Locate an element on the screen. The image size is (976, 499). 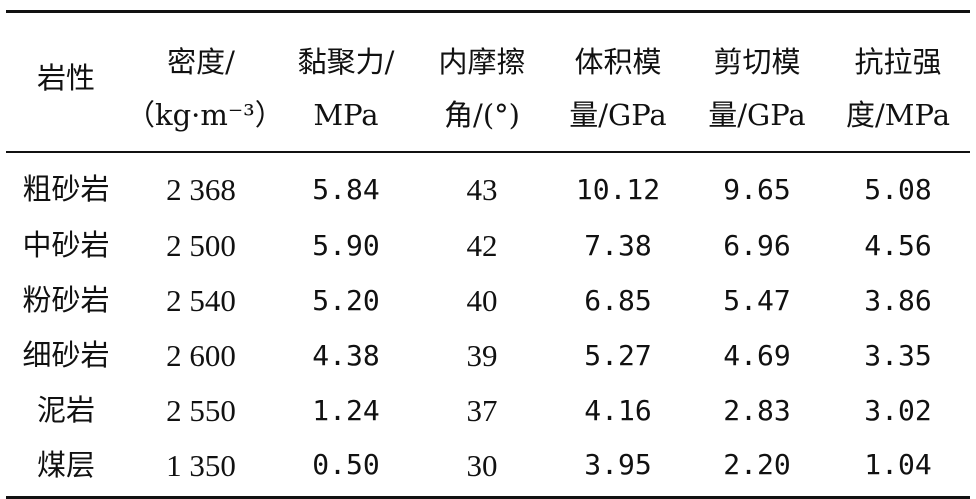
table-row: 细砂岩 2 600 4.38 39 5.27 4.69 3.35 is located at coordinates (488, 355).